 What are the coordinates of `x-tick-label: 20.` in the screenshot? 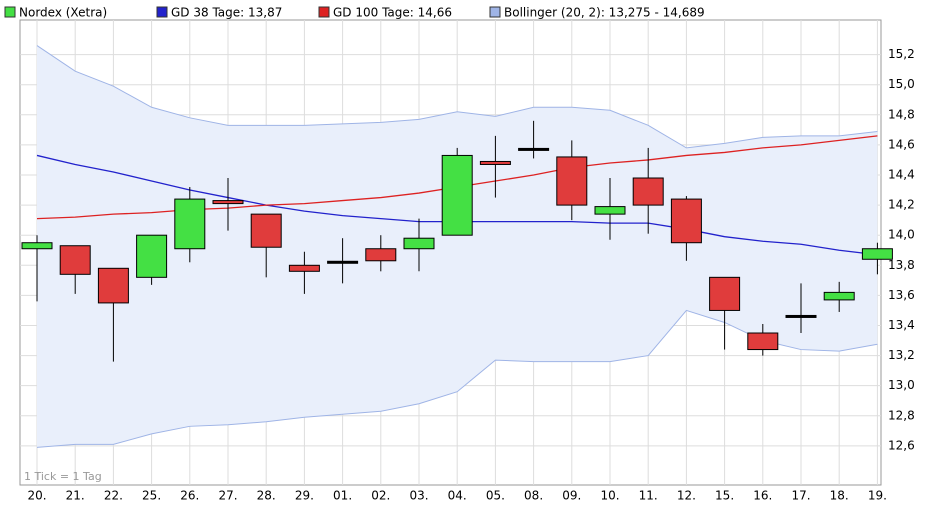 It's located at (36, 496).